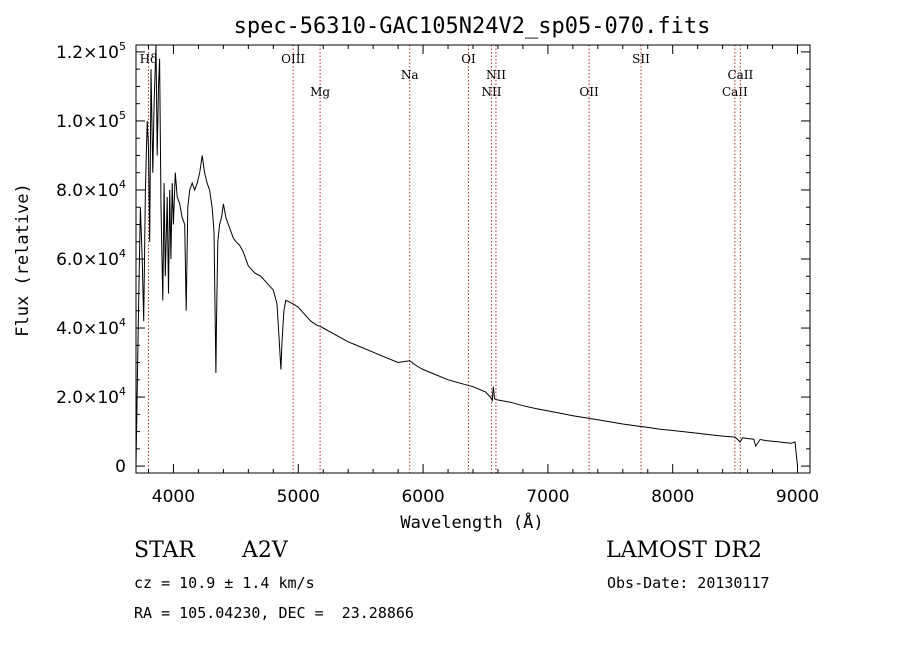 This screenshot has width=900, height=649. Describe the element at coordinates (472, 26) in the screenshot. I see `chart-title: spec-56310-GAC105N24V2_sp05-070.fits` at that location.